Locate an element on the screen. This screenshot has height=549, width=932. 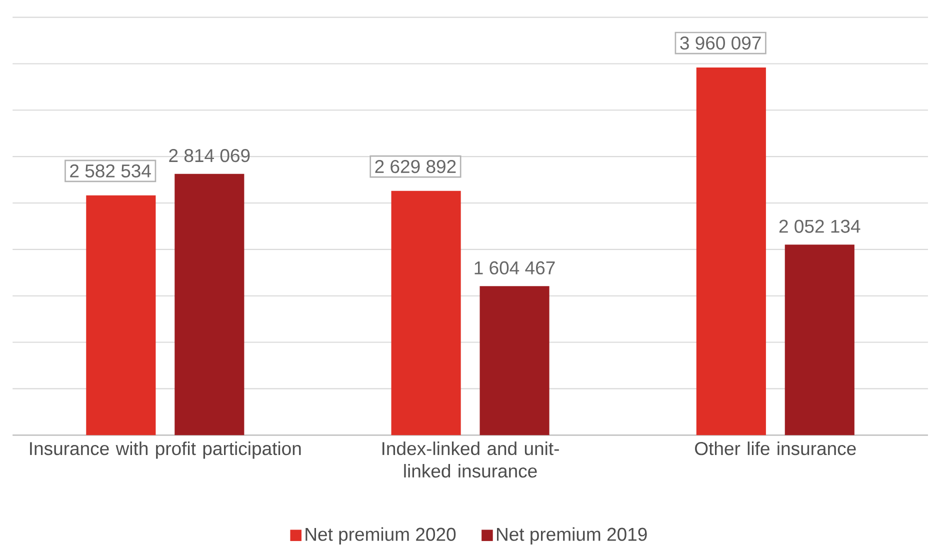
legend-label: Net premium 2020 is located at coordinates (381, 536).